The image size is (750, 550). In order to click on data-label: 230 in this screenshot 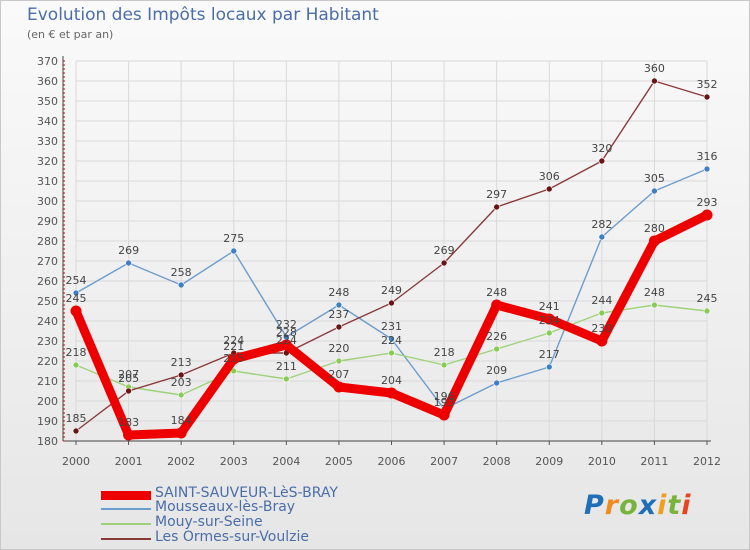, I will do `click(601, 328)`.